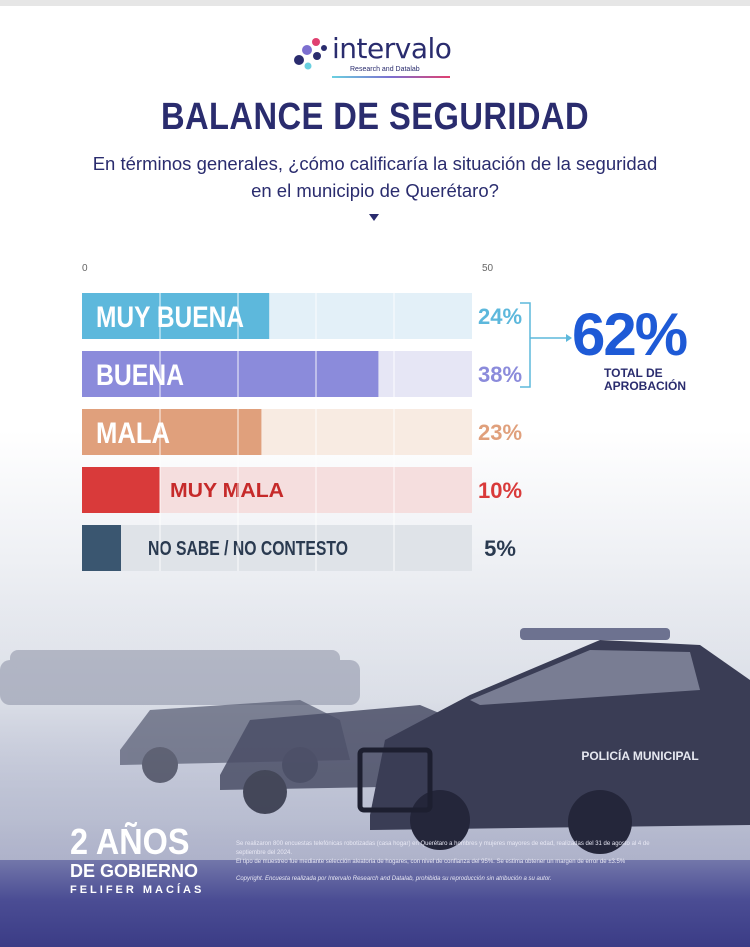  What do you see at coordinates (130, 841) in the screenshot?
I see `footer-years: 2 AÑOS` at bounding box center [130, 841].